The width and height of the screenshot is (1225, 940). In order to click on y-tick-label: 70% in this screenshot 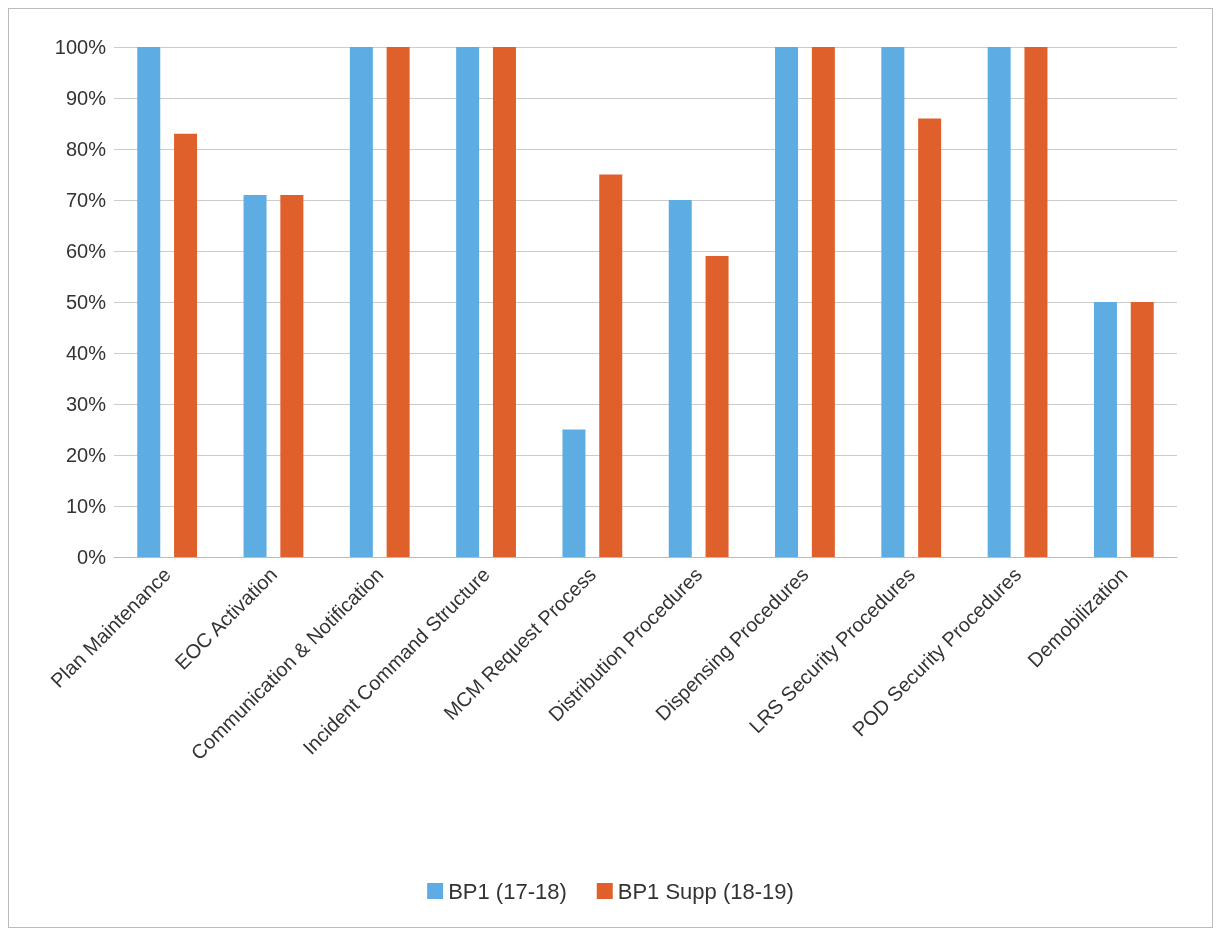, I will do `click(86, 200)`.